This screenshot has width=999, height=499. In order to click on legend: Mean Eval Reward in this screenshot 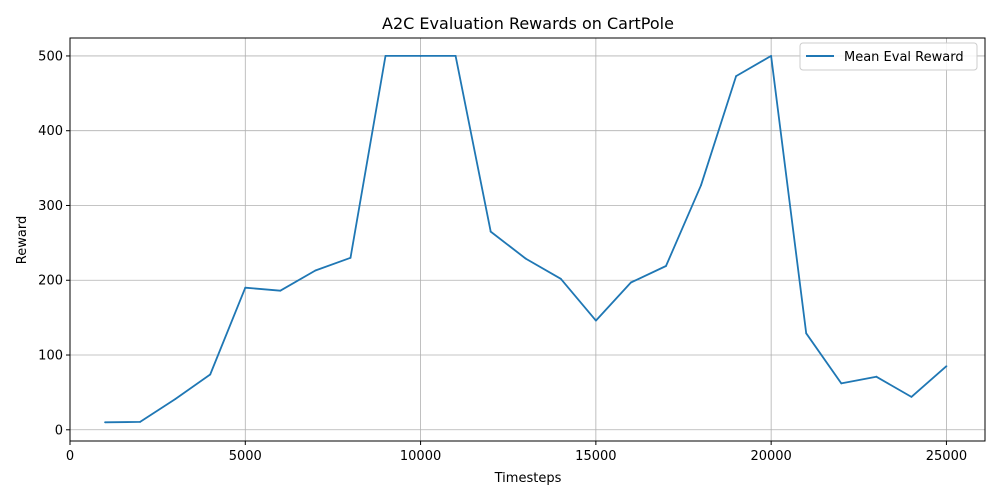, I will do `click(888, 56)`.